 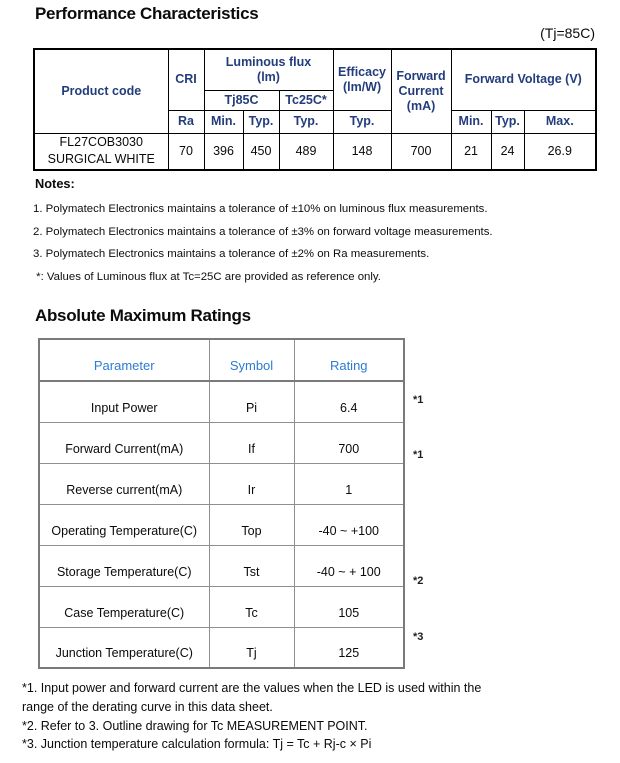 What do you see at coordinates (507, 151) in the screenshot?
I see `forward-voltage-typ-value: 24` at bounding box center [507, 151].